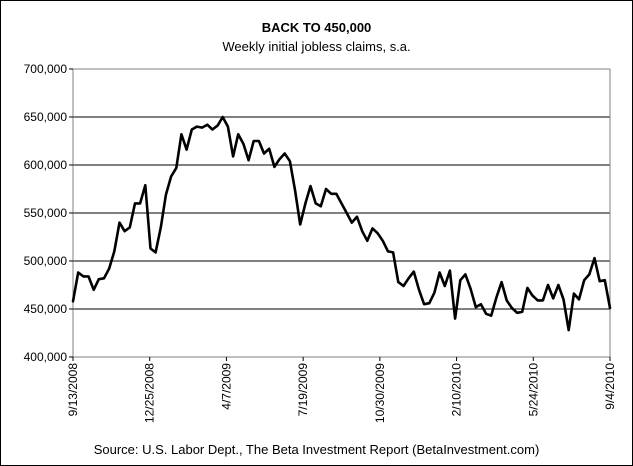 The width and height of the screenshot is (633, 466). I want to click on y-tick-label: 400,000, so click(46, 357).